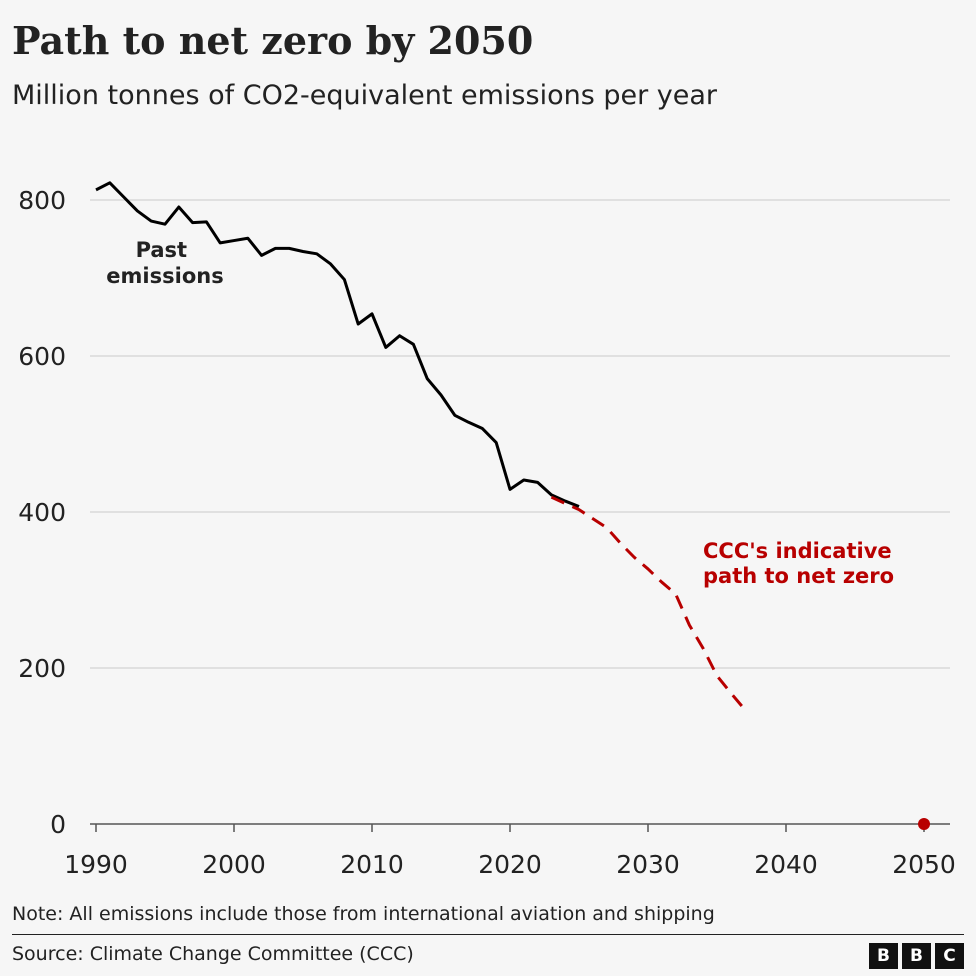  What do you see at coordinates (488, 934) in the screenshot?
I see `footer-divider` at bounding box center [488, 934].